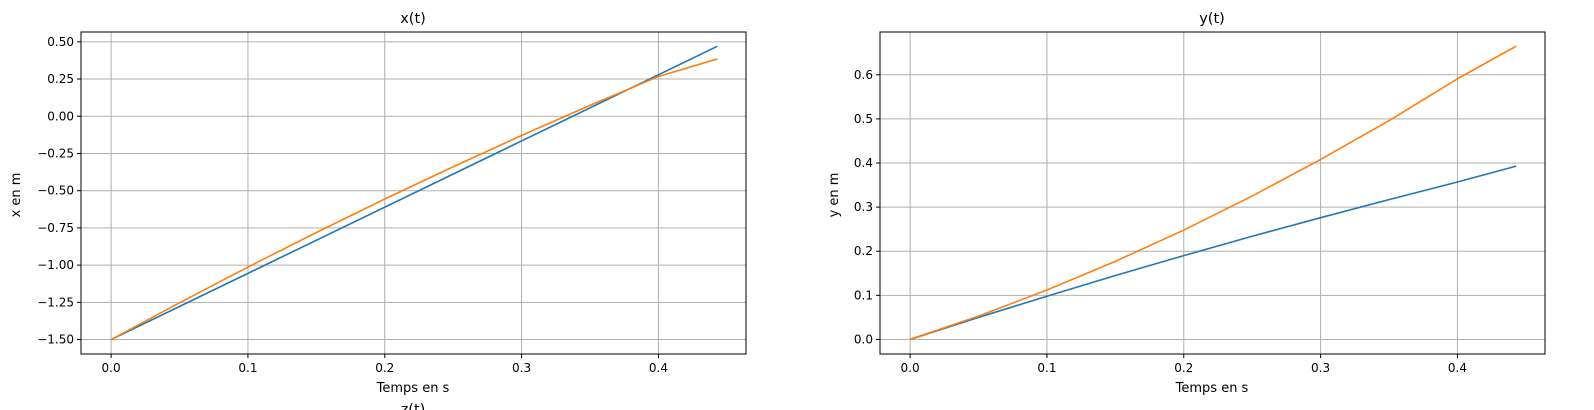  I want to click on y-tick-label: −0.50, so click(55, 191).